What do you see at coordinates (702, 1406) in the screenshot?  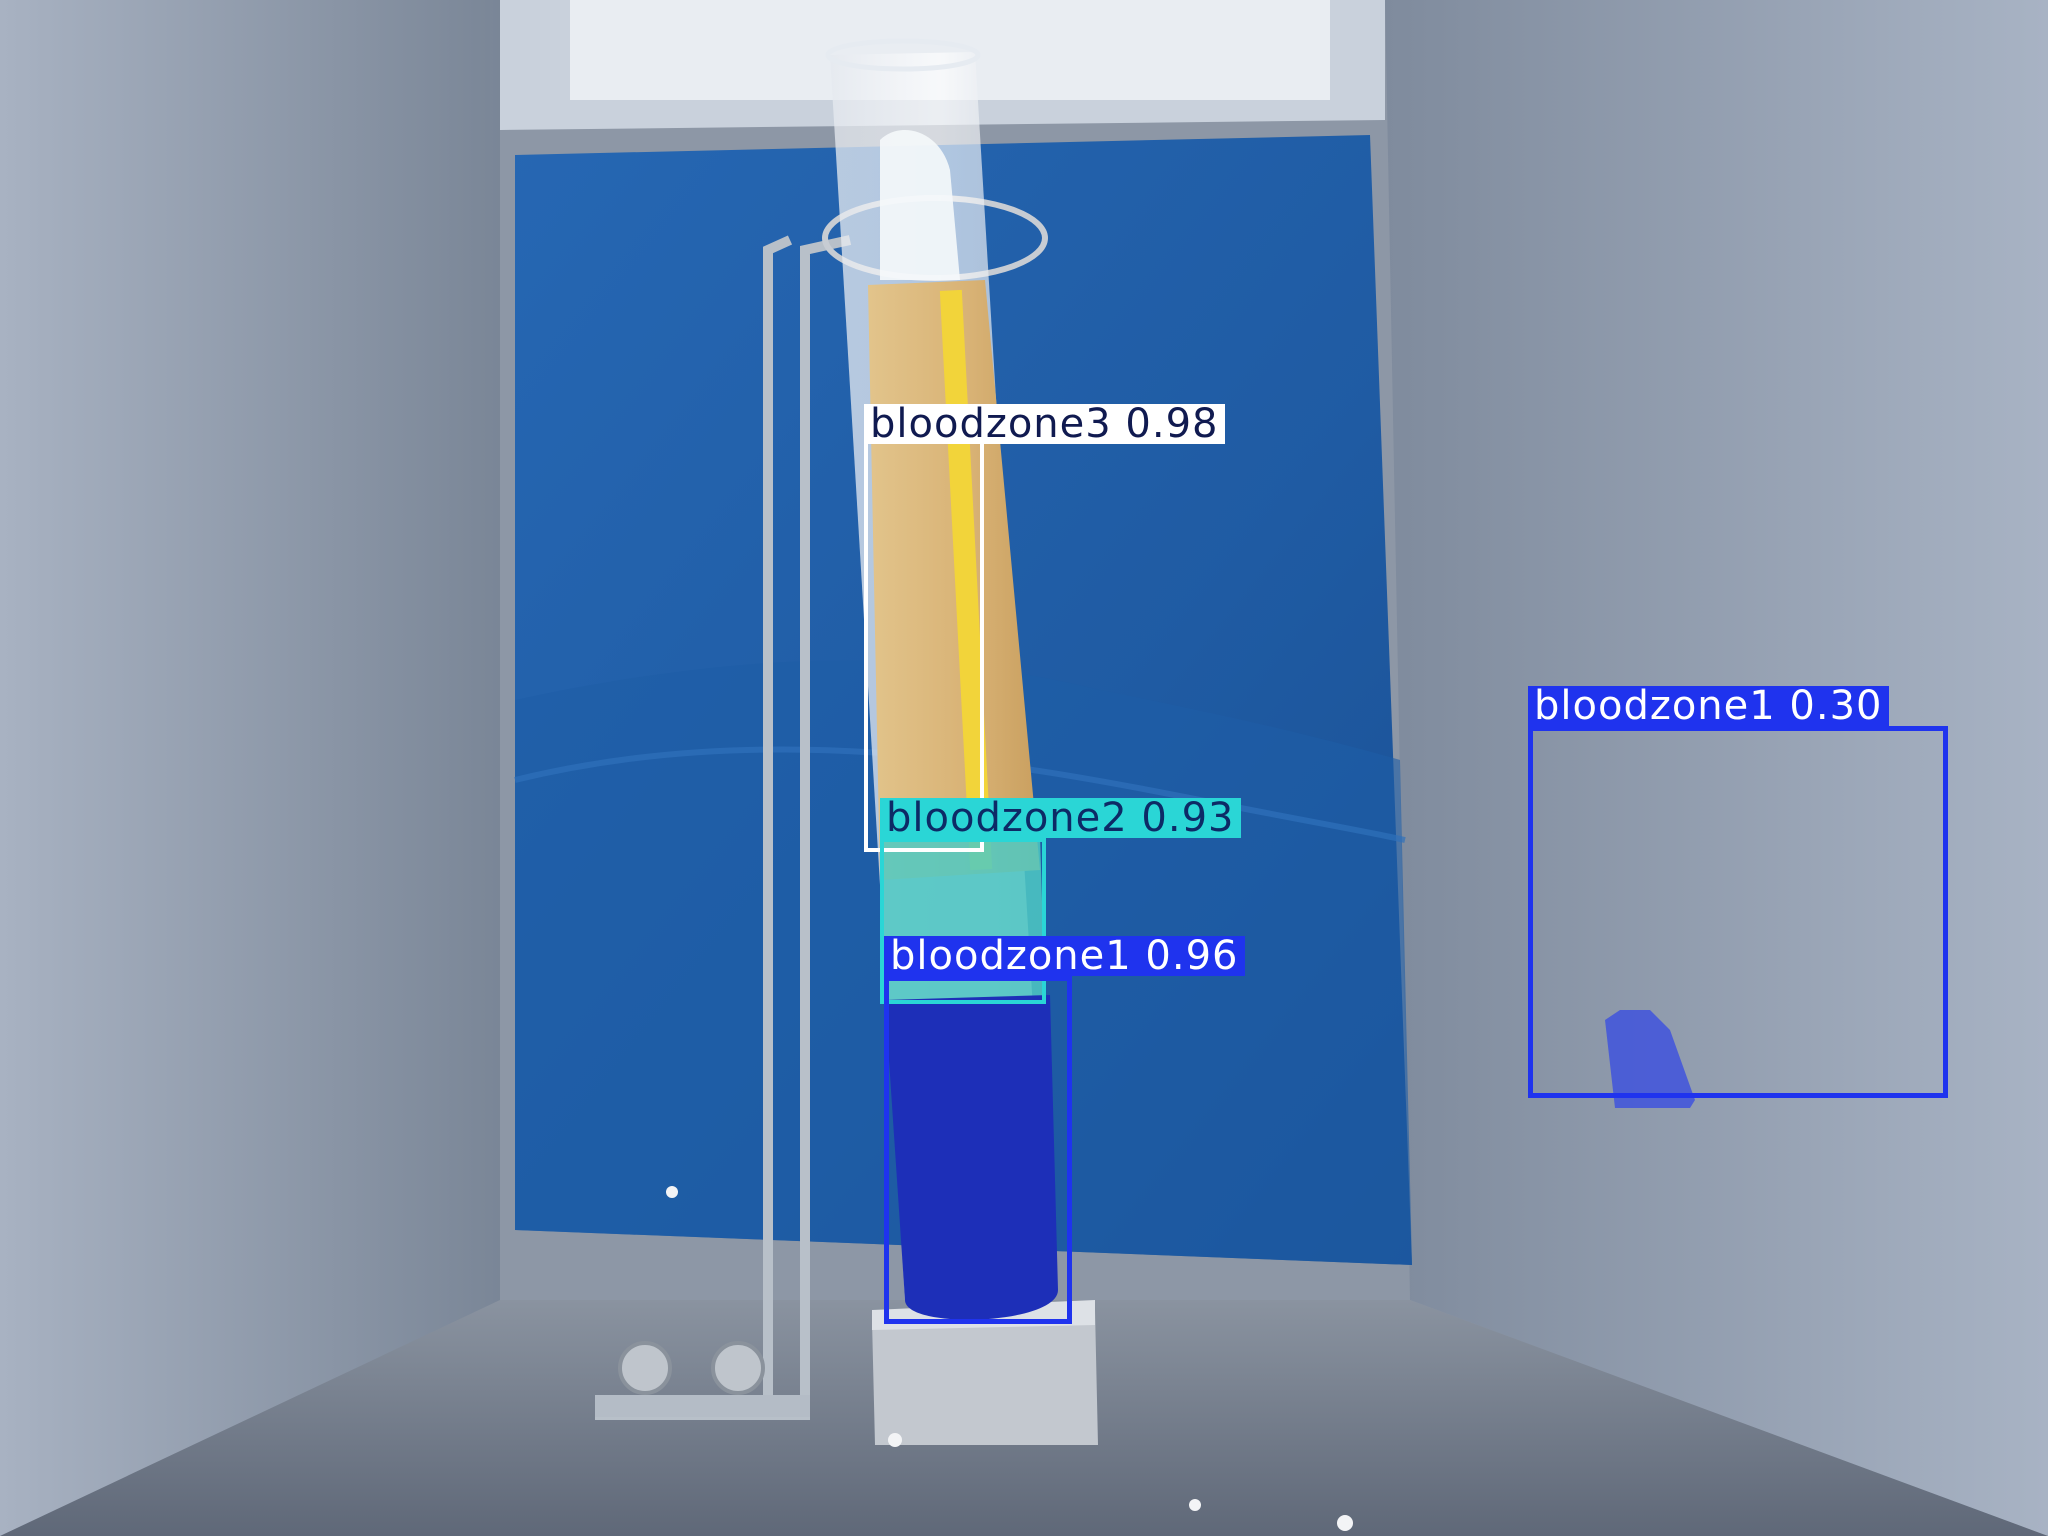 I see `holder-base-plate` at bounding box center [702, 1406].